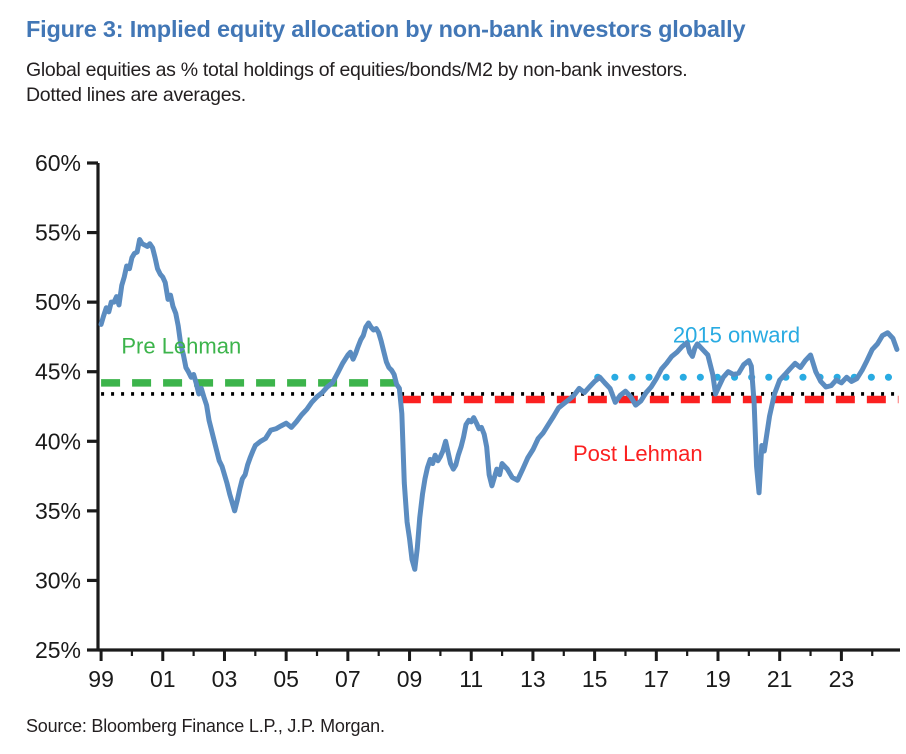  Describe the element at coordinates (595, 679) in the screenshot. I see `x-axis-tick-label: 15` at that location.